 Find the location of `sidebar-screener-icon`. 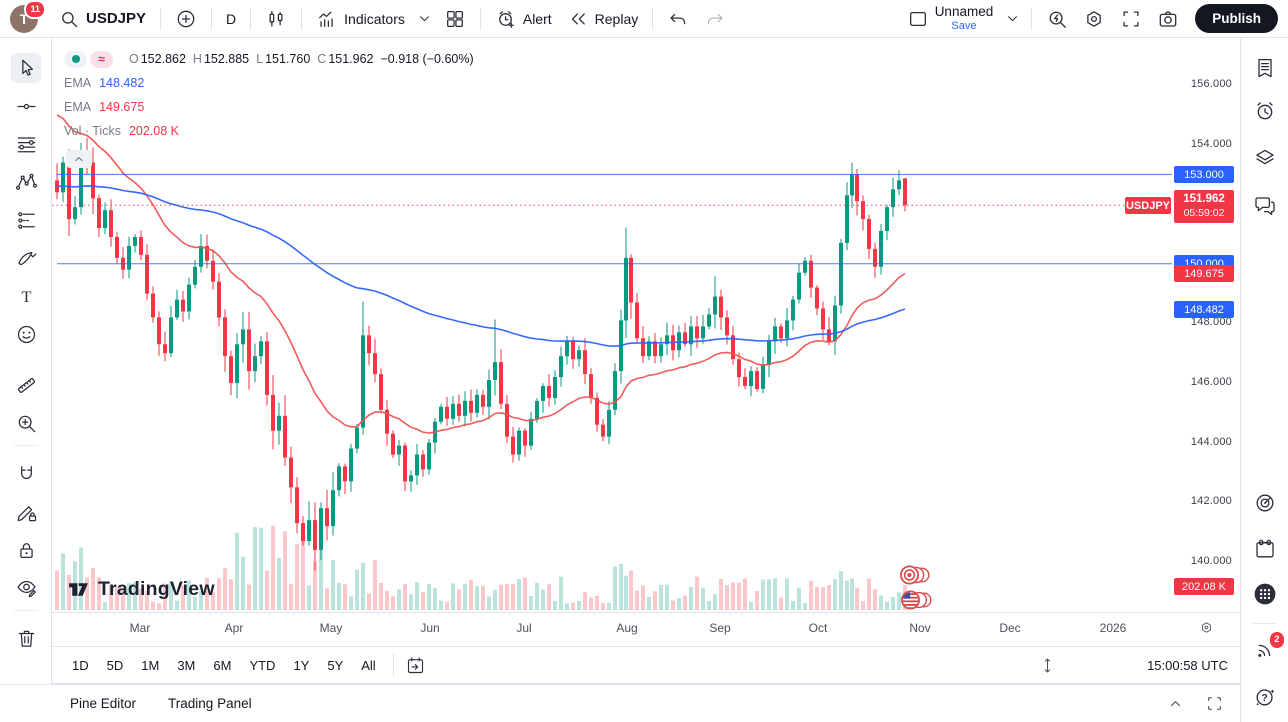

sidebar-screener-icon is located at coordinates (1265, 503).